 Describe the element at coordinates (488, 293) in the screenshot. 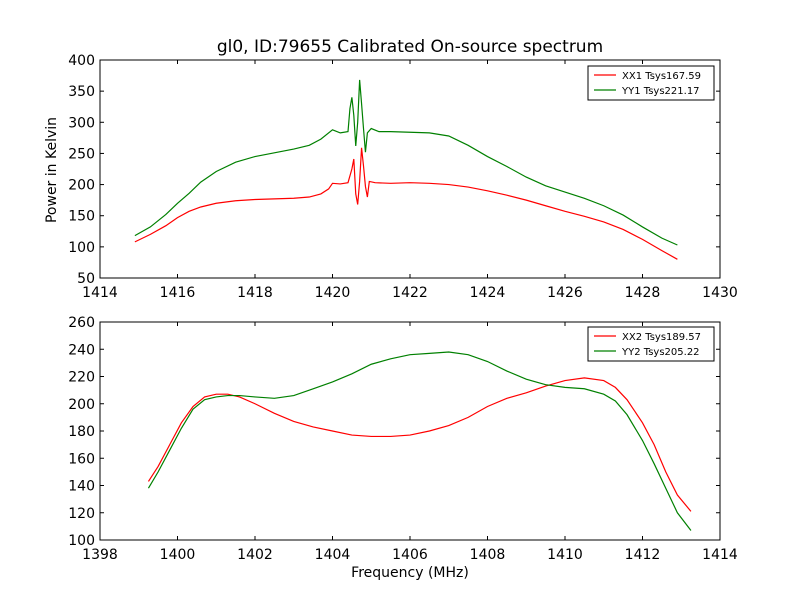

I see `top-x-tick-label: 1424` at that location.